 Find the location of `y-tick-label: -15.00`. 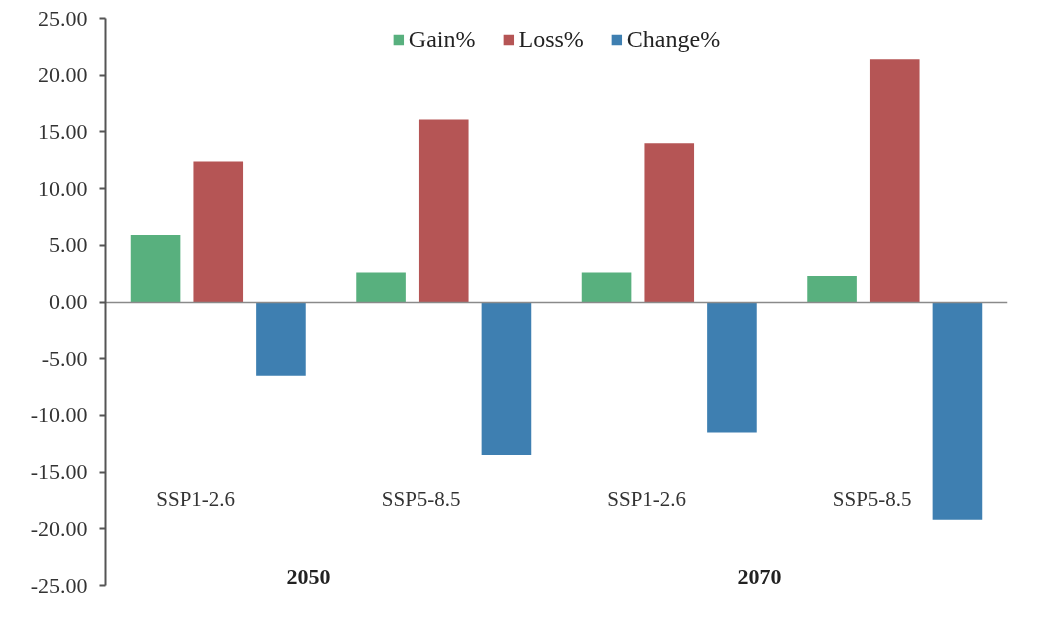

y-tick-label: -15.00 is located at coordinates (59, 472).